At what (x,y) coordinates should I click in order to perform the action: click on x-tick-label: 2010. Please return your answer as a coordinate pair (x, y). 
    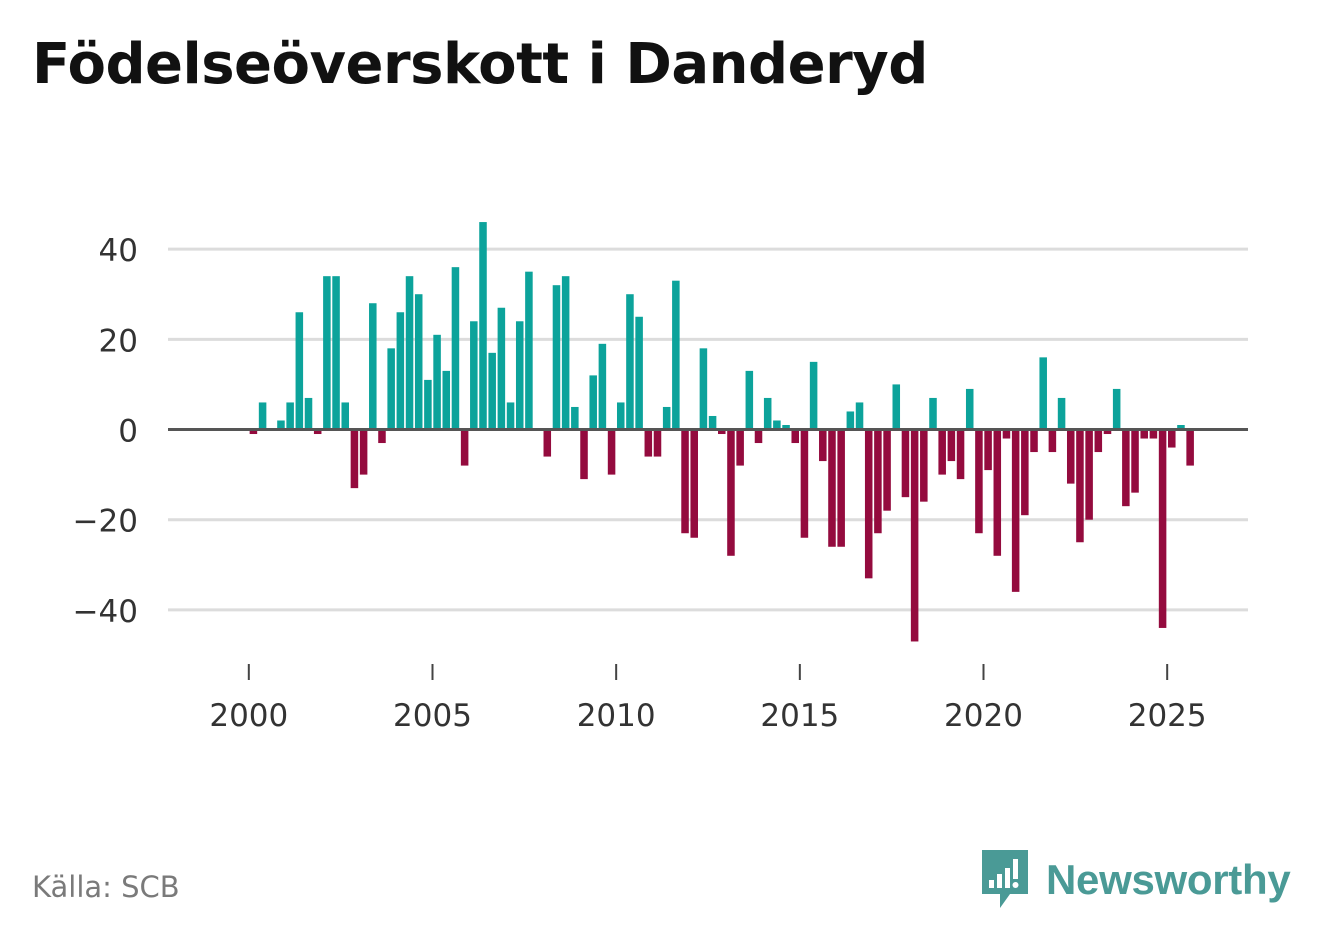
    Looking at the image, I should click on (616, 716).